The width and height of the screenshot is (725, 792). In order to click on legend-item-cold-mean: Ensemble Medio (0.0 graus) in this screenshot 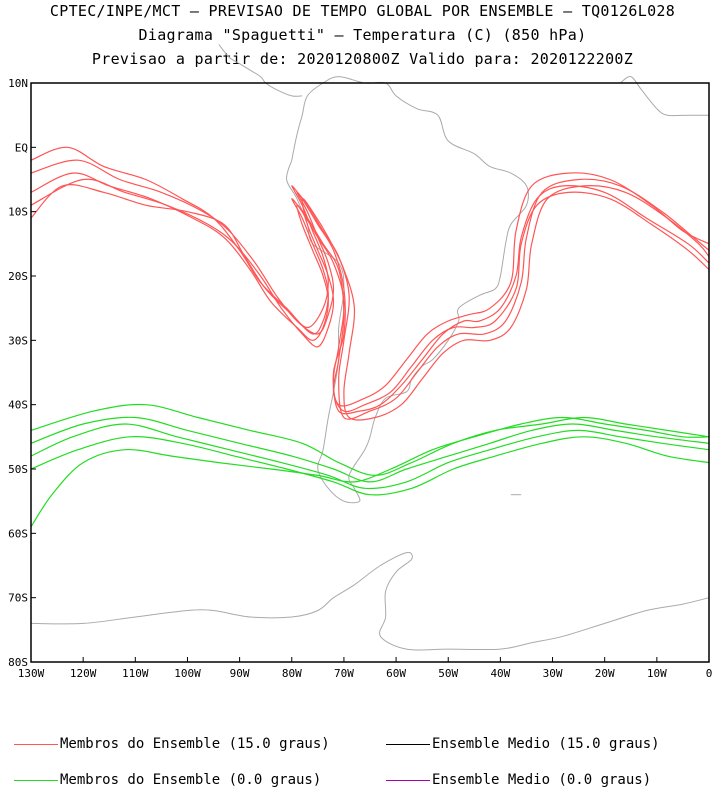, I will do `click(518, 780)`.